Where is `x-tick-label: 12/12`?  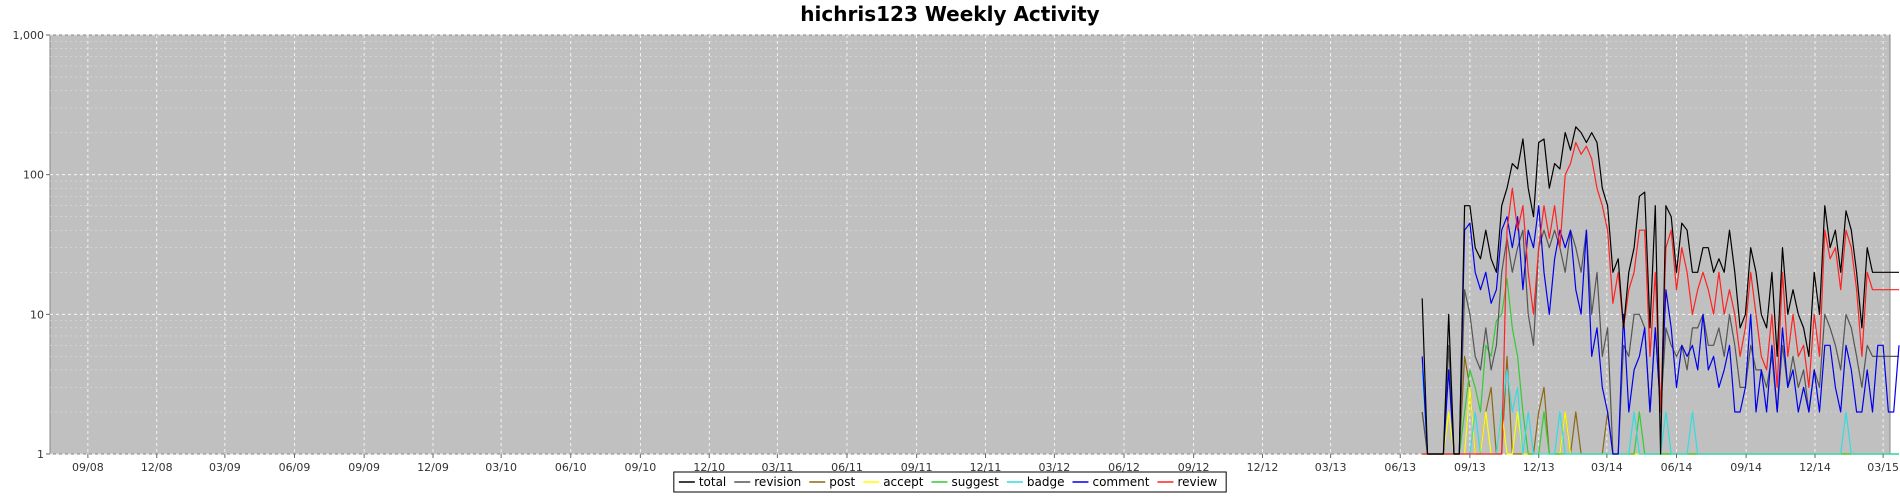 x-tick-label: 12/12 is located at coordinates (1263, 467).